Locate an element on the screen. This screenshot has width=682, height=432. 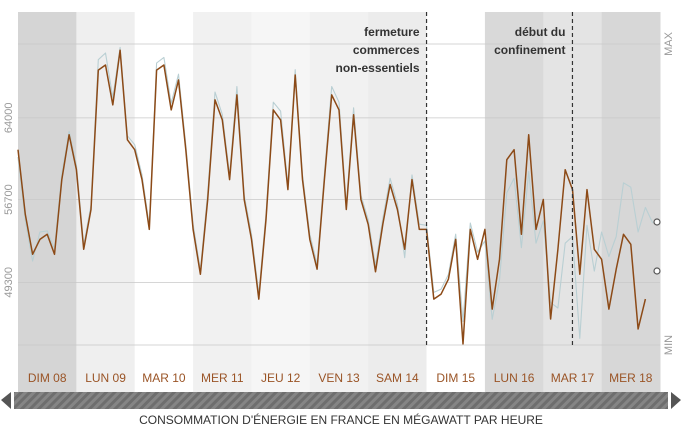
day-label: LUN 09 is located at coordinates (105, 378).